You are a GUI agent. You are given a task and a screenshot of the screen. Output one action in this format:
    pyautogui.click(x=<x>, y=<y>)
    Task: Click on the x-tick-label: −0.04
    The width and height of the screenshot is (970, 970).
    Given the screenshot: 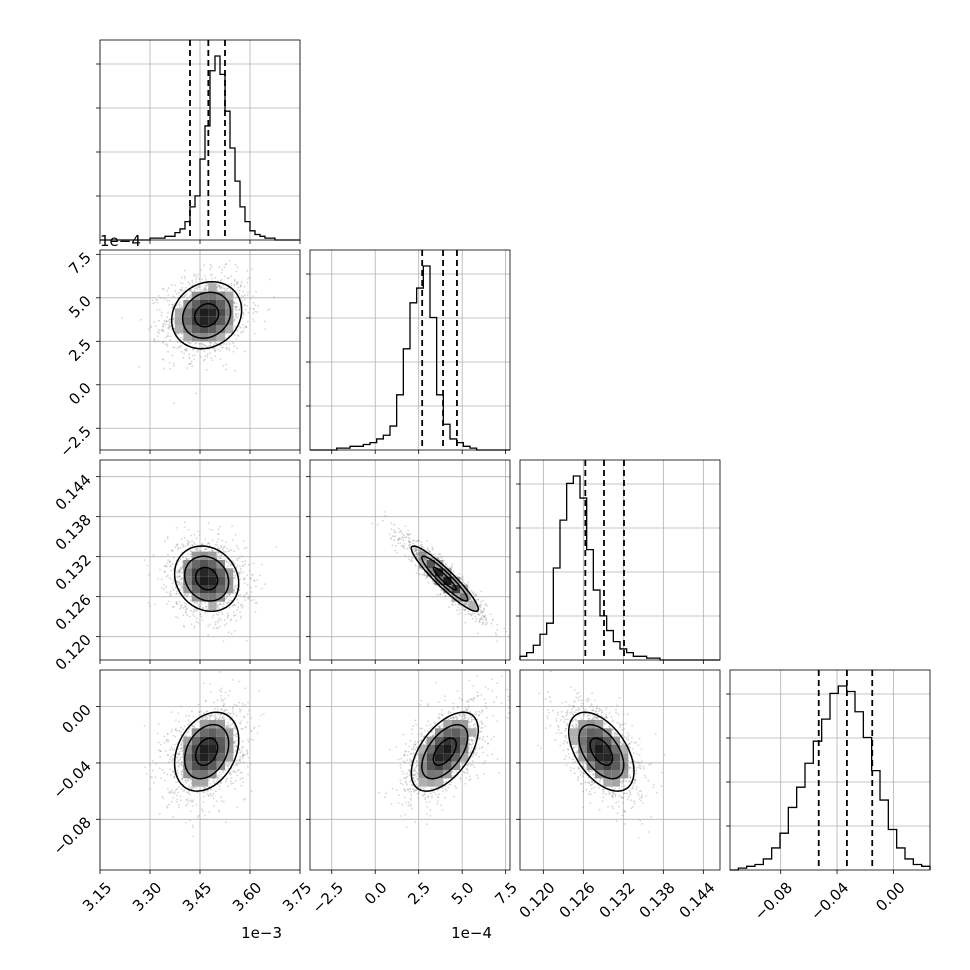 What is the action you would take?
    pyautogui.click(x=829, y=901)
    